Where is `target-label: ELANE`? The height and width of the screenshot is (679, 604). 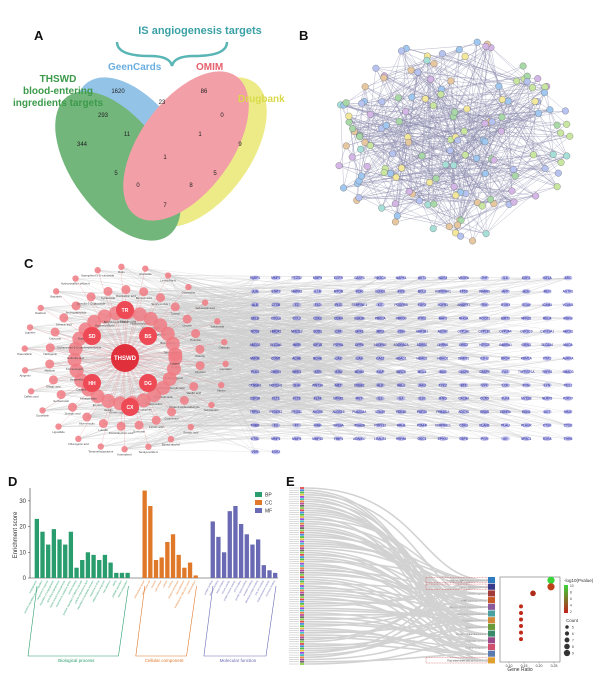 target-label: ELANE is located at coordinates (484, 425).